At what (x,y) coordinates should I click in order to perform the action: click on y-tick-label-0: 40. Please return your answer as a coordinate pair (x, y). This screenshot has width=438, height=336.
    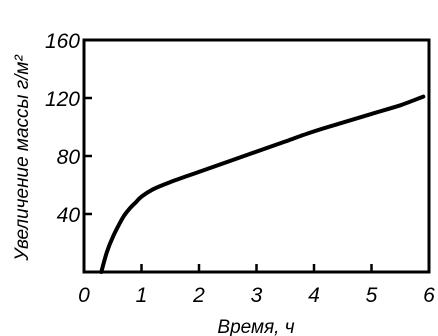
    Looking at the image, I should click on (69, 215).